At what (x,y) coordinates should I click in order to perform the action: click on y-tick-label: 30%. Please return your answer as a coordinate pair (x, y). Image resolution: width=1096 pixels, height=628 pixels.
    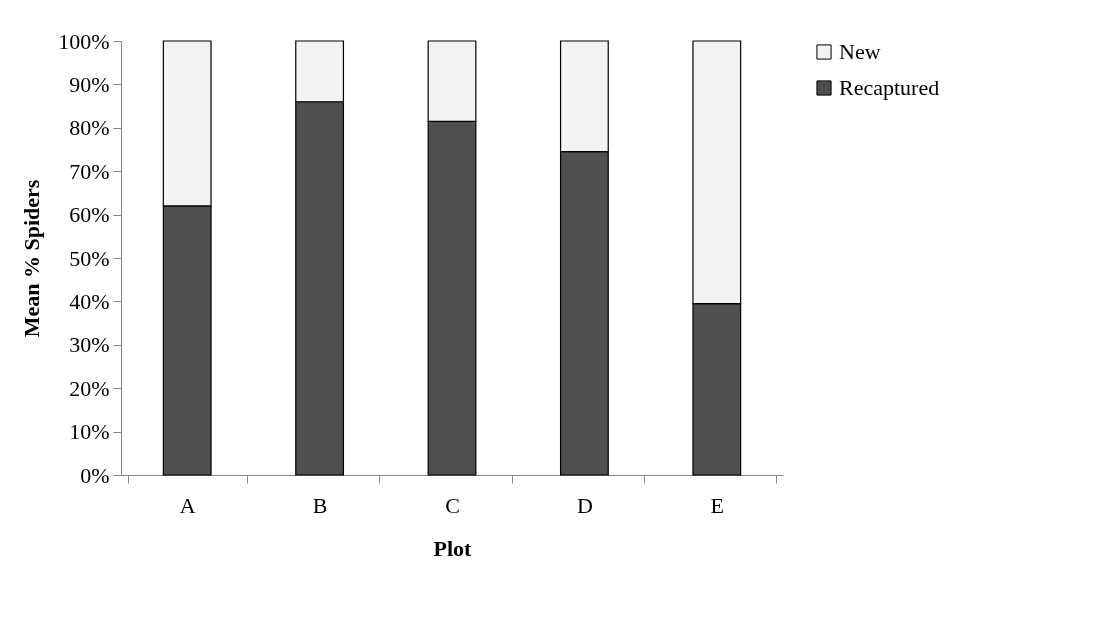
    Looking at the image, I should click on (89, 345).